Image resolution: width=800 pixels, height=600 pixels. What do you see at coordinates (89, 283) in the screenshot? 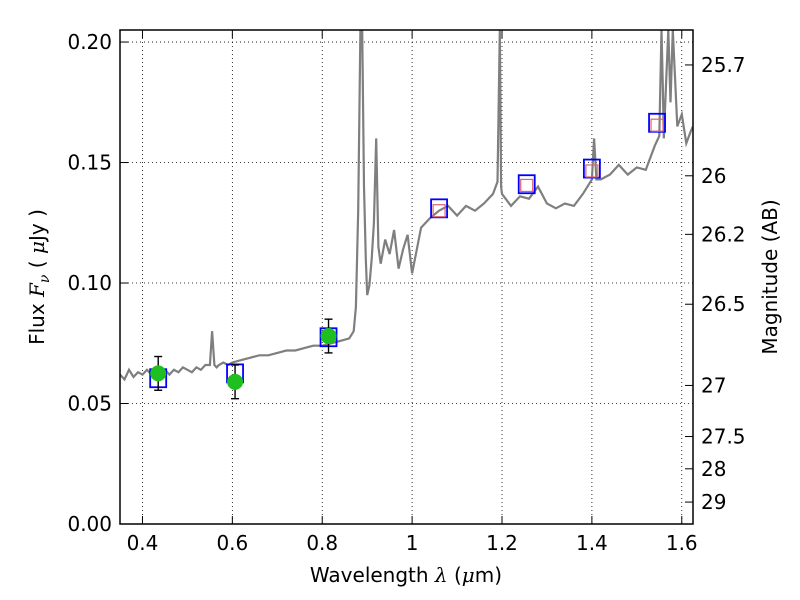
I see `y-tick-label: 0.10` at bounding box center [89, 283].